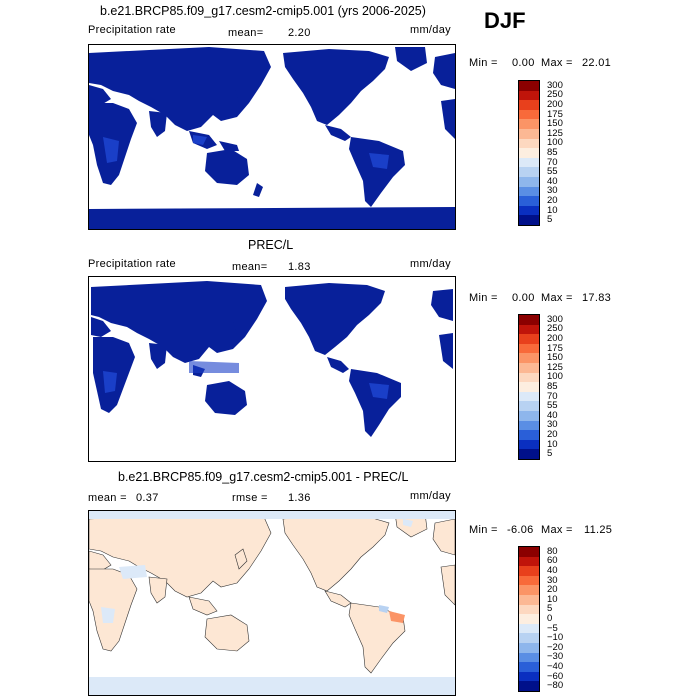  I want to click on panel1-land, so click(272, 138).